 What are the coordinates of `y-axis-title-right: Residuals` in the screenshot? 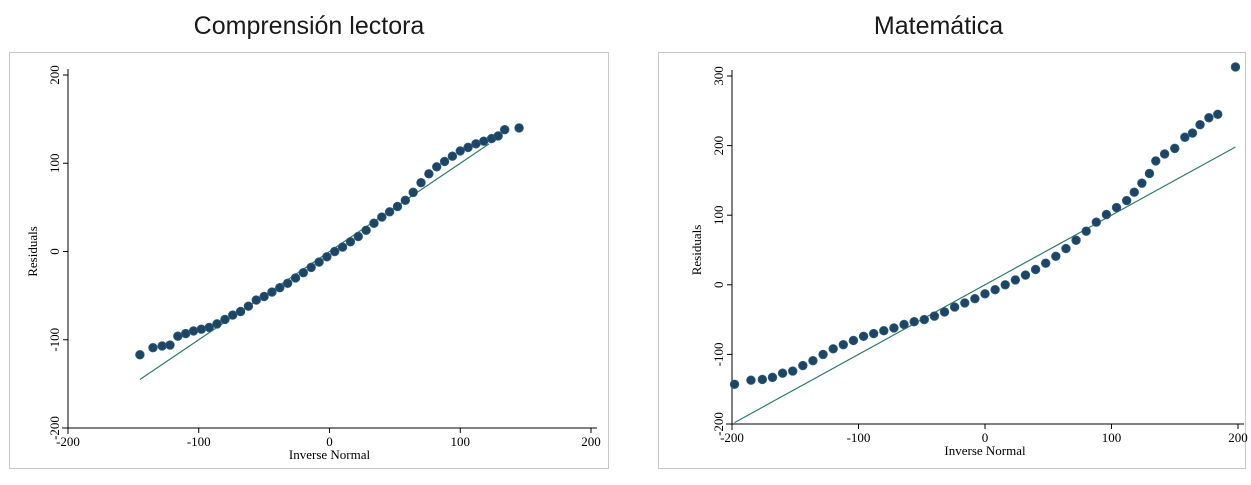 It's located at (696, 250).